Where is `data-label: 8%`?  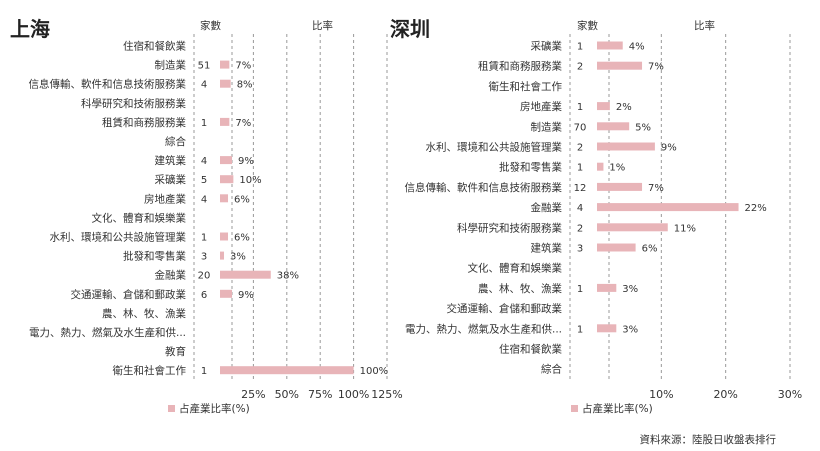 data-label: 8% is located at coordinates (245, 85).